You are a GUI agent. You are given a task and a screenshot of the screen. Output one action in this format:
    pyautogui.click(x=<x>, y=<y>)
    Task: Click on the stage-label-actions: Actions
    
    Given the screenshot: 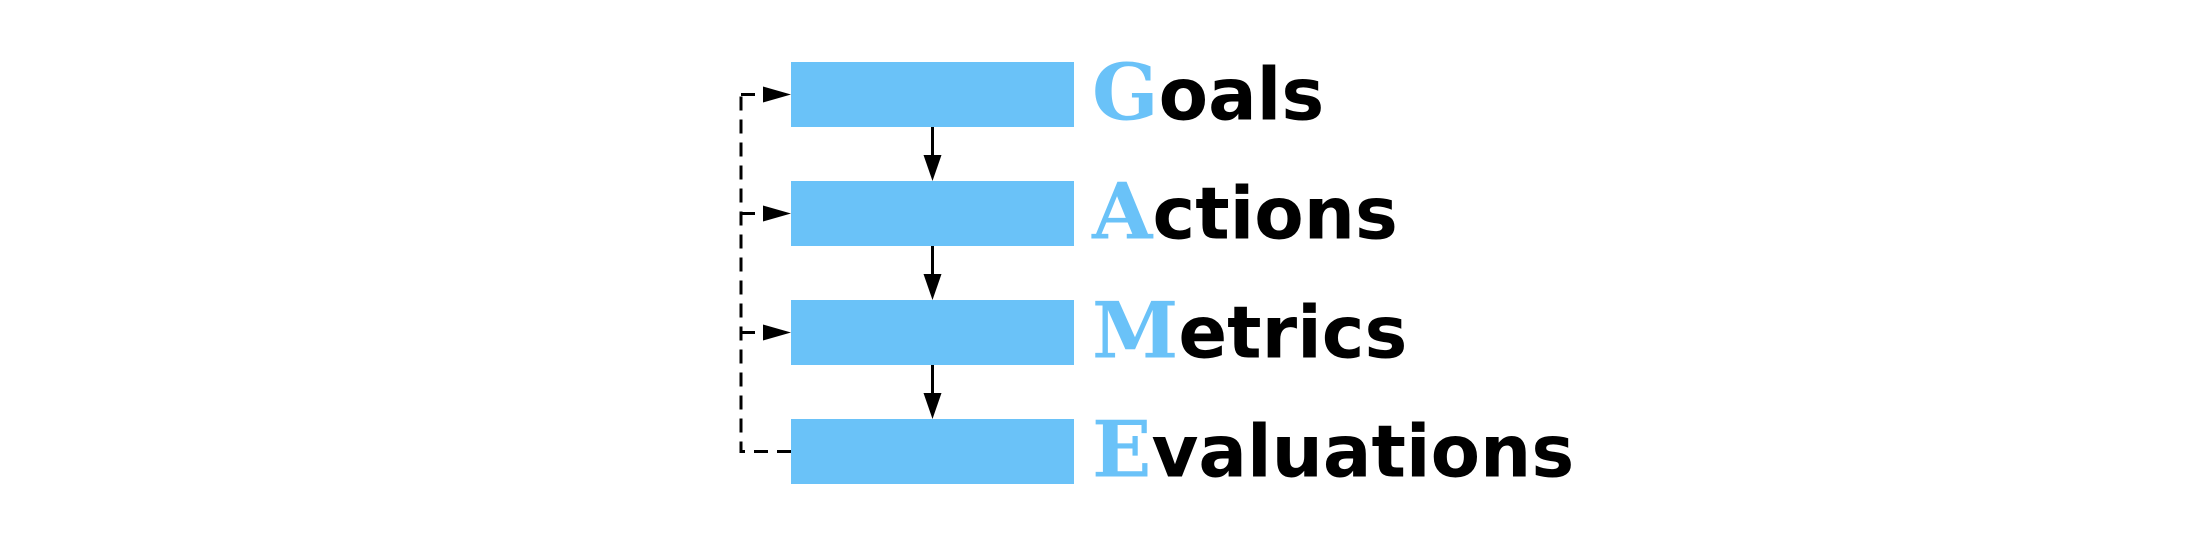 What is the action you would take?
    pyautogui.click(x=1244, y=212)
    